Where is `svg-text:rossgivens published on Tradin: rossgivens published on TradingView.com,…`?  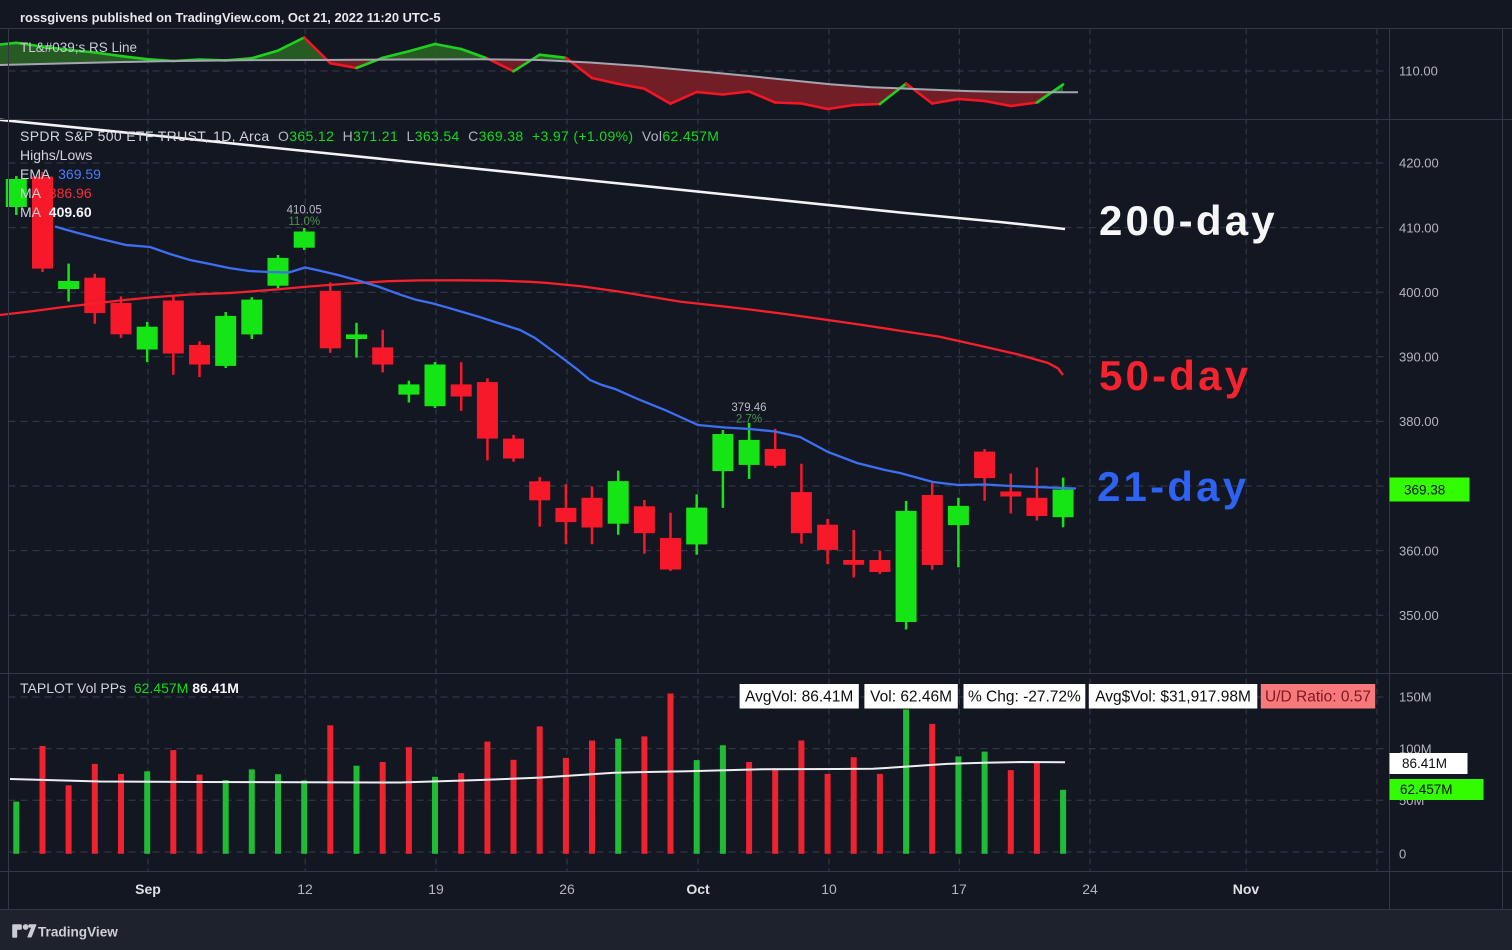
svg-text:rossgivens published on Tradin: rossgivens published on TradingView.com,… is located at coordinates (230, 17).